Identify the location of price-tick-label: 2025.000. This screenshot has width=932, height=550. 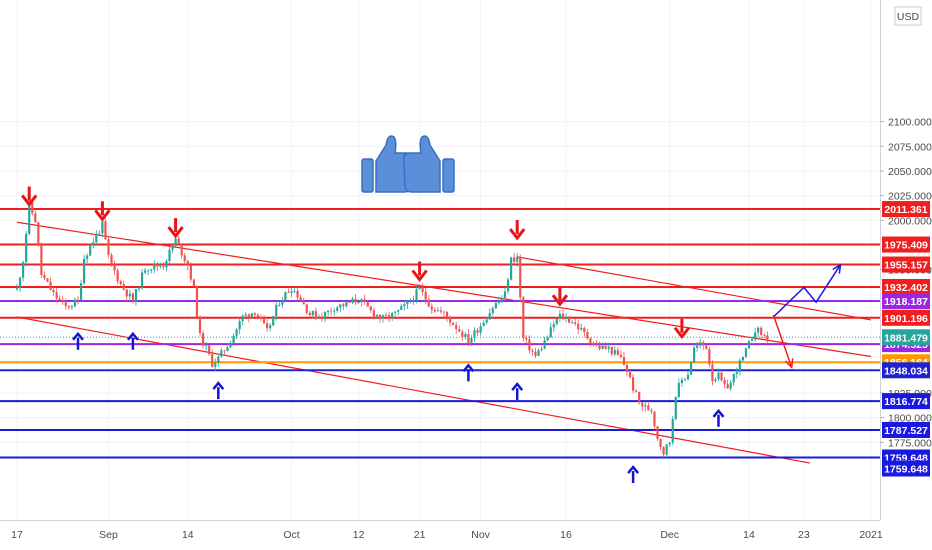
(910, 197).